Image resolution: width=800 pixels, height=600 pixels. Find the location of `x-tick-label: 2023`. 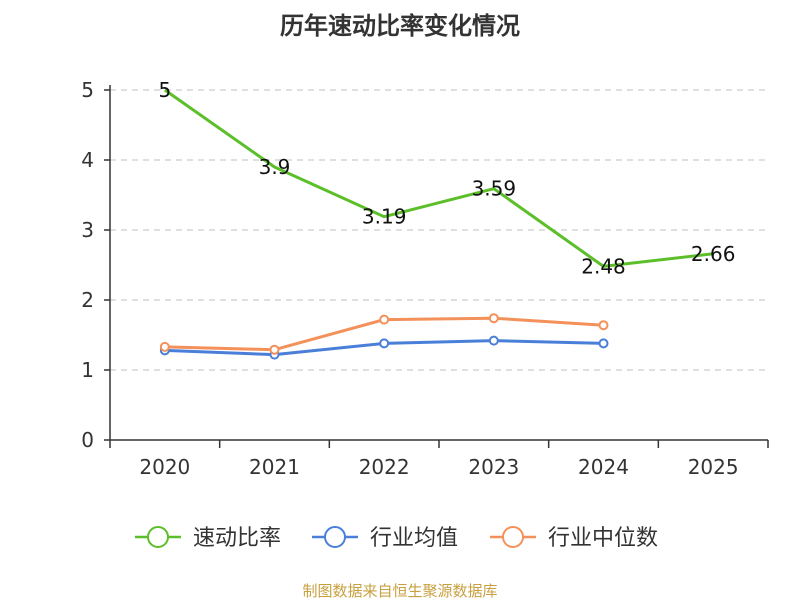

x-tick-label: 2023 is located at coordinates (493, 467).